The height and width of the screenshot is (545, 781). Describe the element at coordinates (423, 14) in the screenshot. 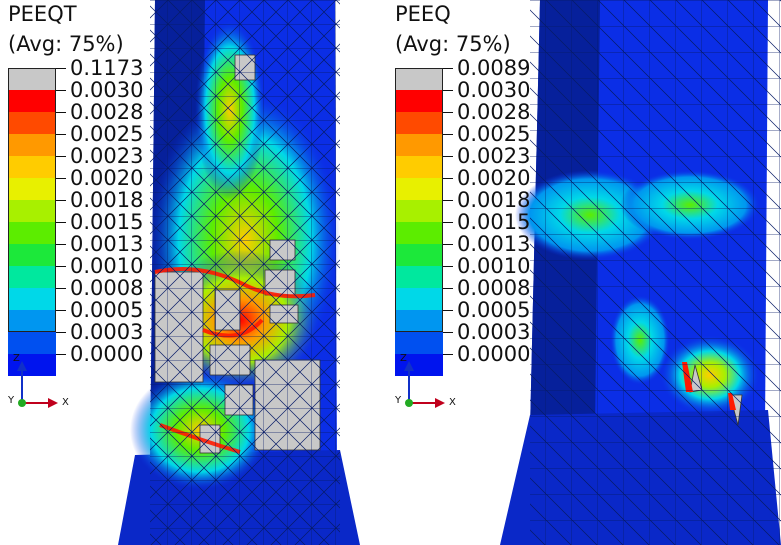

I see `legend-variable-name: PEEQ` at that location.